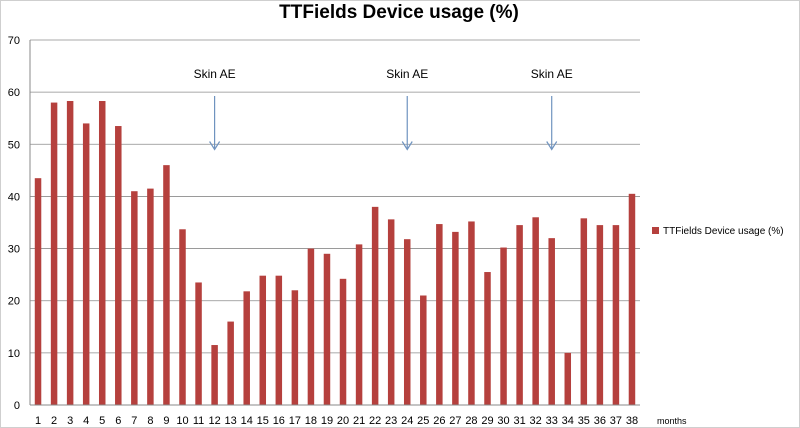 This screenshot has height=428, width=800. What do you see at coordinates (327, 421) in the screenshot?
I see `x-tick-label: 19` at bounding box center [327, 421].